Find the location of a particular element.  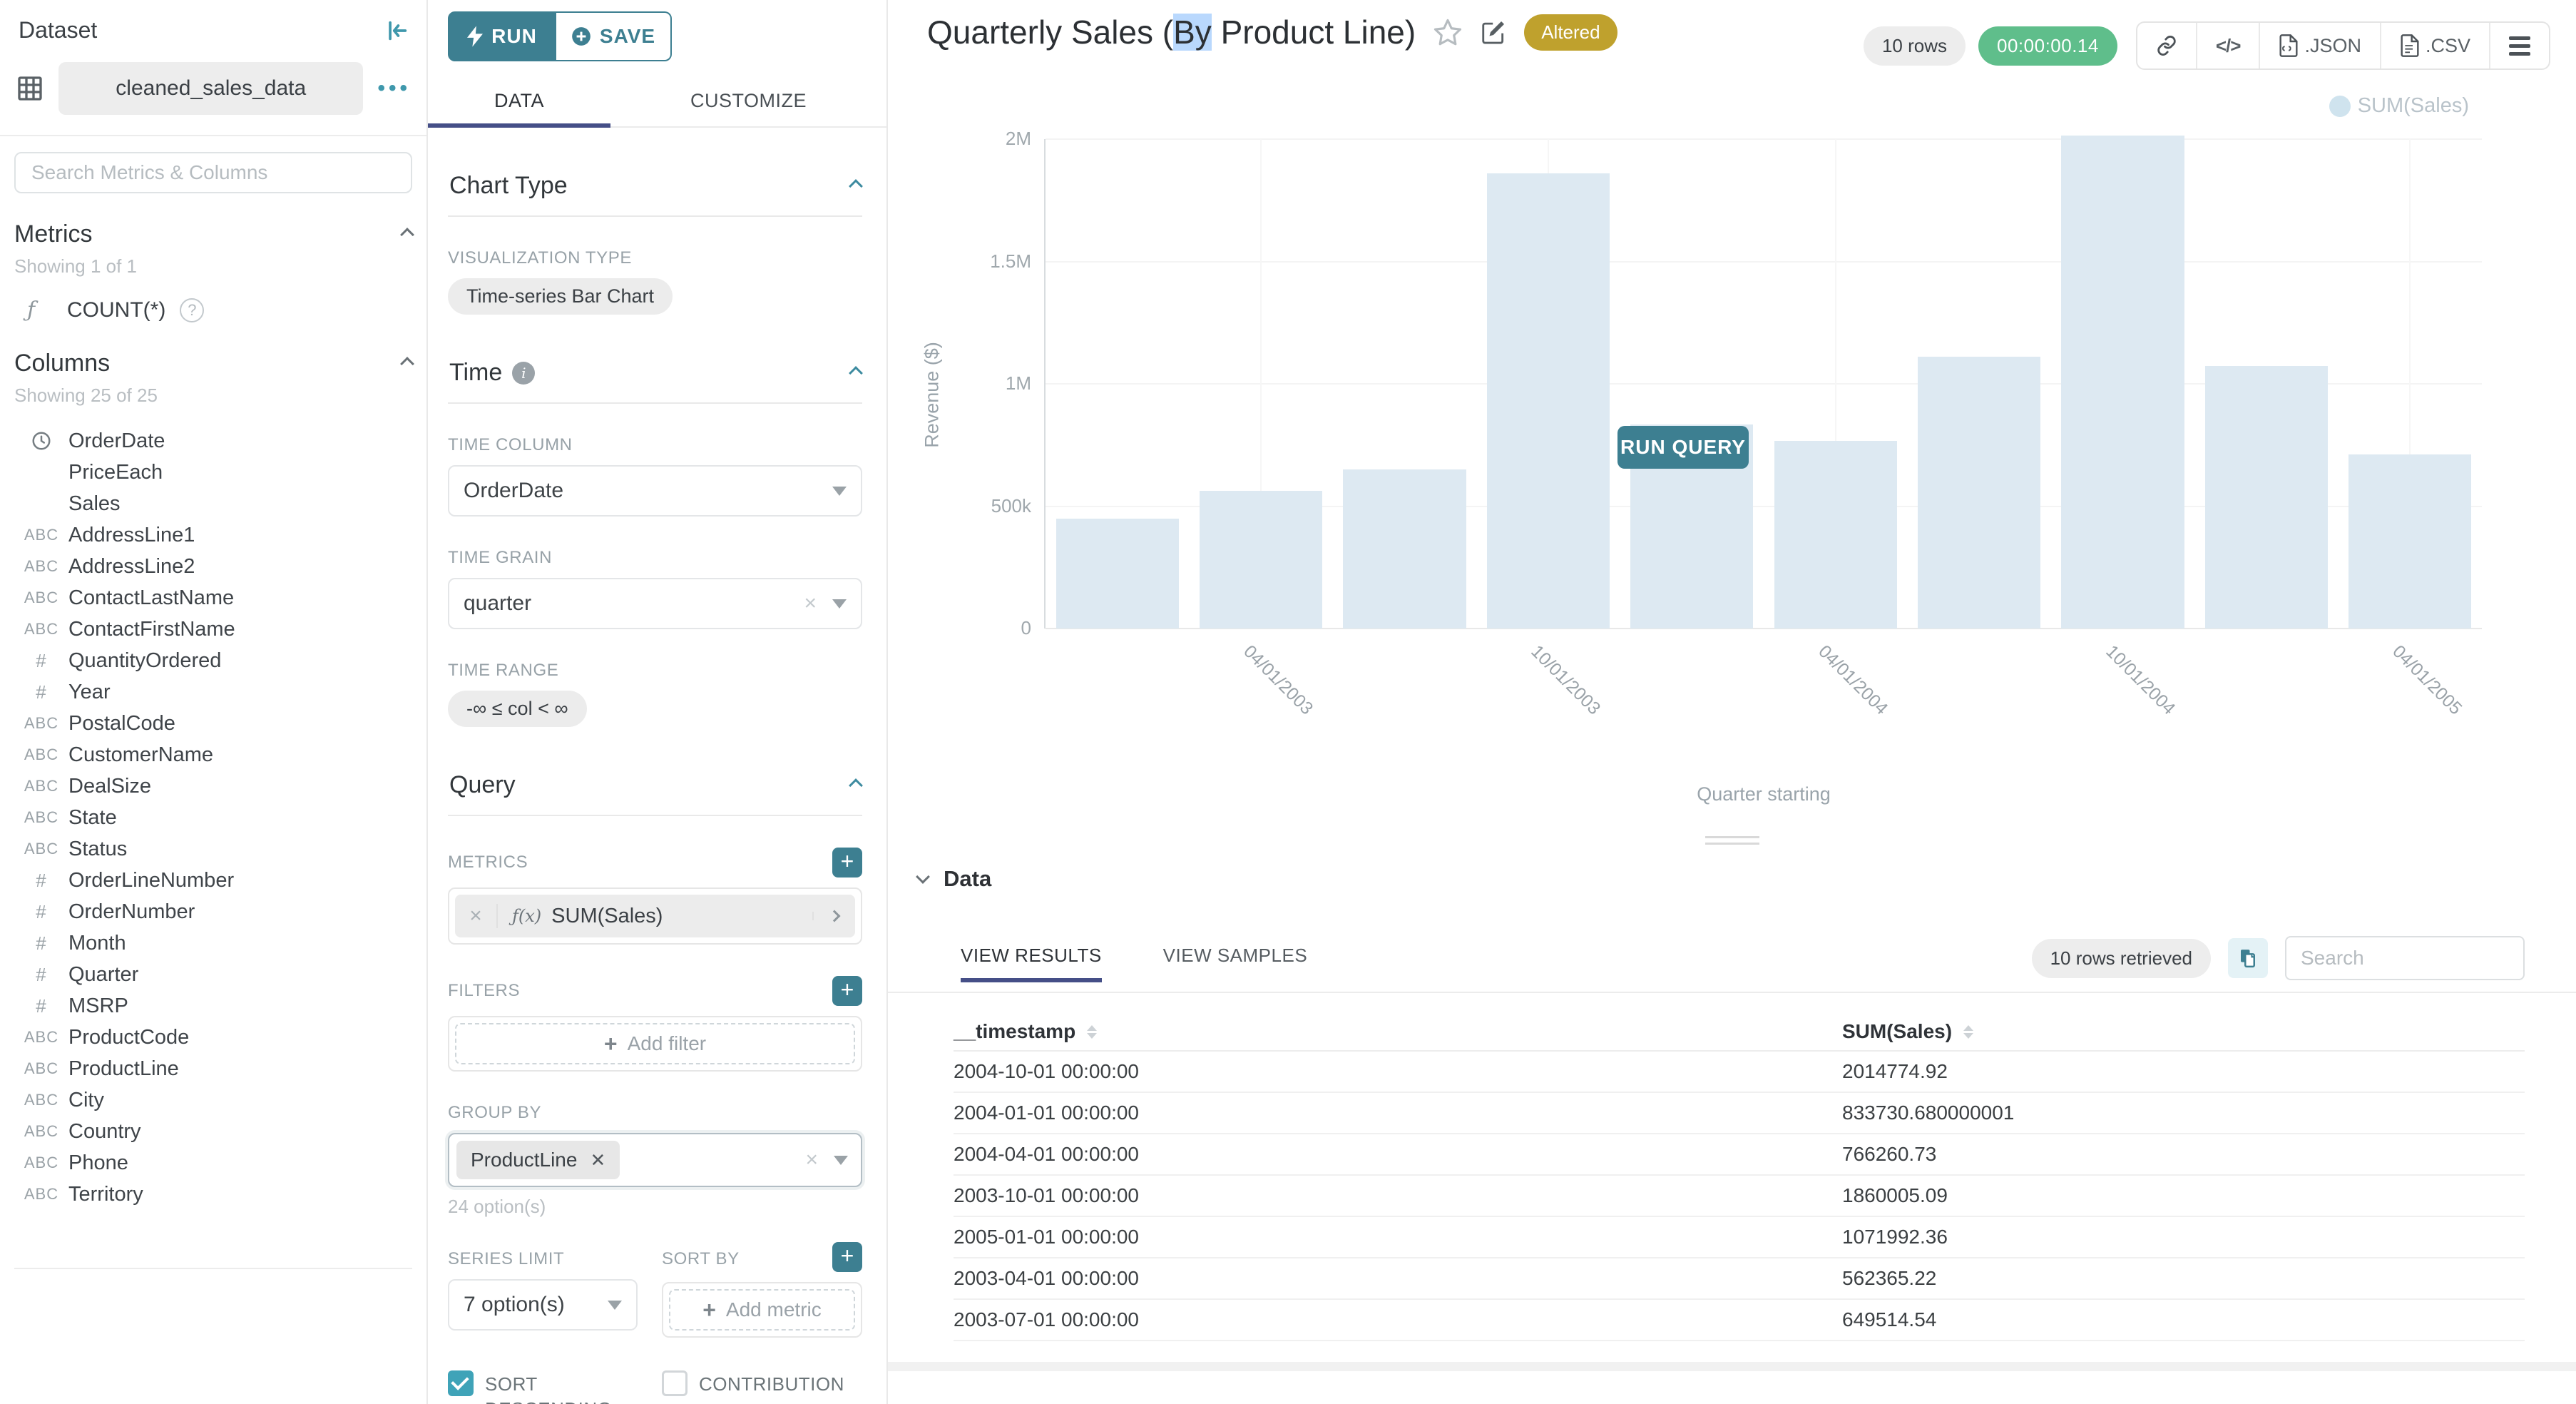

export-csv-button: .CSV is located at coordinates (2436, 45).